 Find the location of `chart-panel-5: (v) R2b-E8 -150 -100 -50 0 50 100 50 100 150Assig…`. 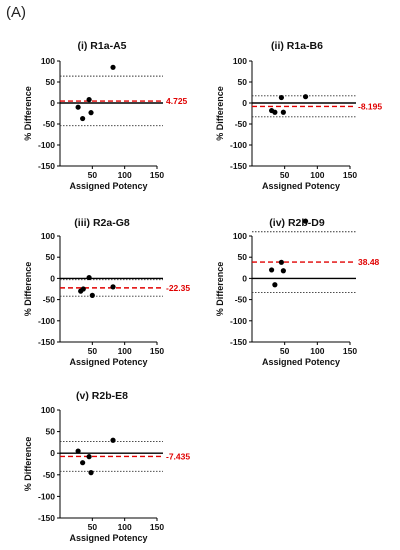

chart-panel-5: (v) R2b-E8 -150 -100 -50 0 50 100 50 100 150Assig… is located at coordinates (106, 466).